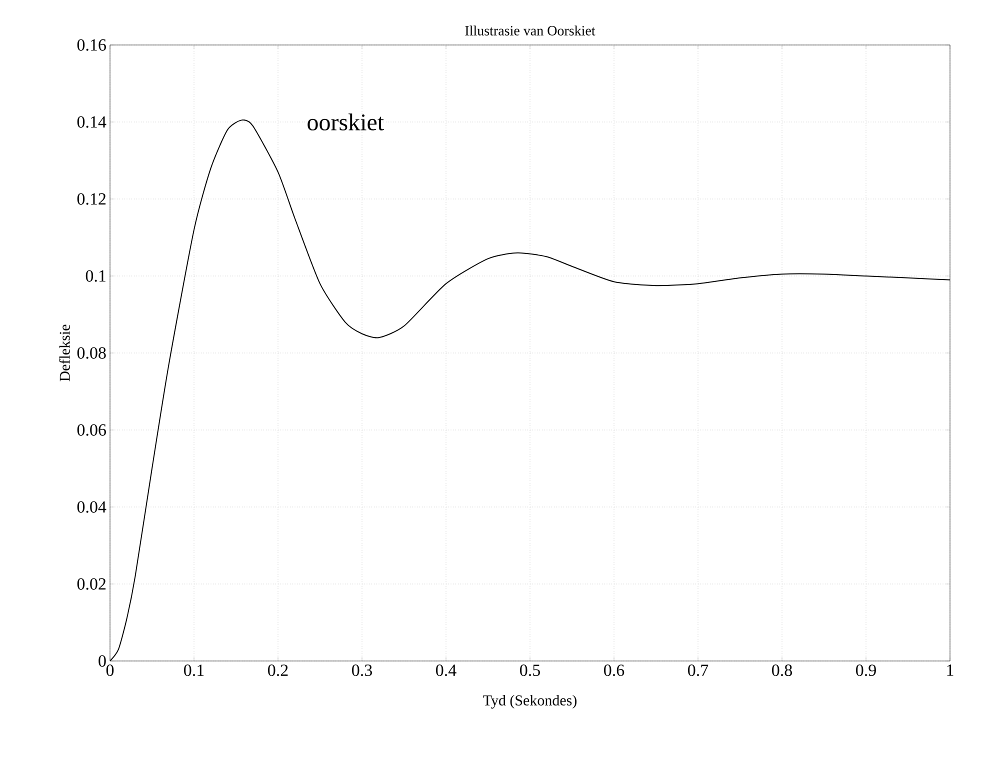 The width and height of the screenshot is (995, 781). What do you see at coordinates (91, 584) in the screenshot?
I see `y-tick-label: 0.02` at bounding box center [91, 584].